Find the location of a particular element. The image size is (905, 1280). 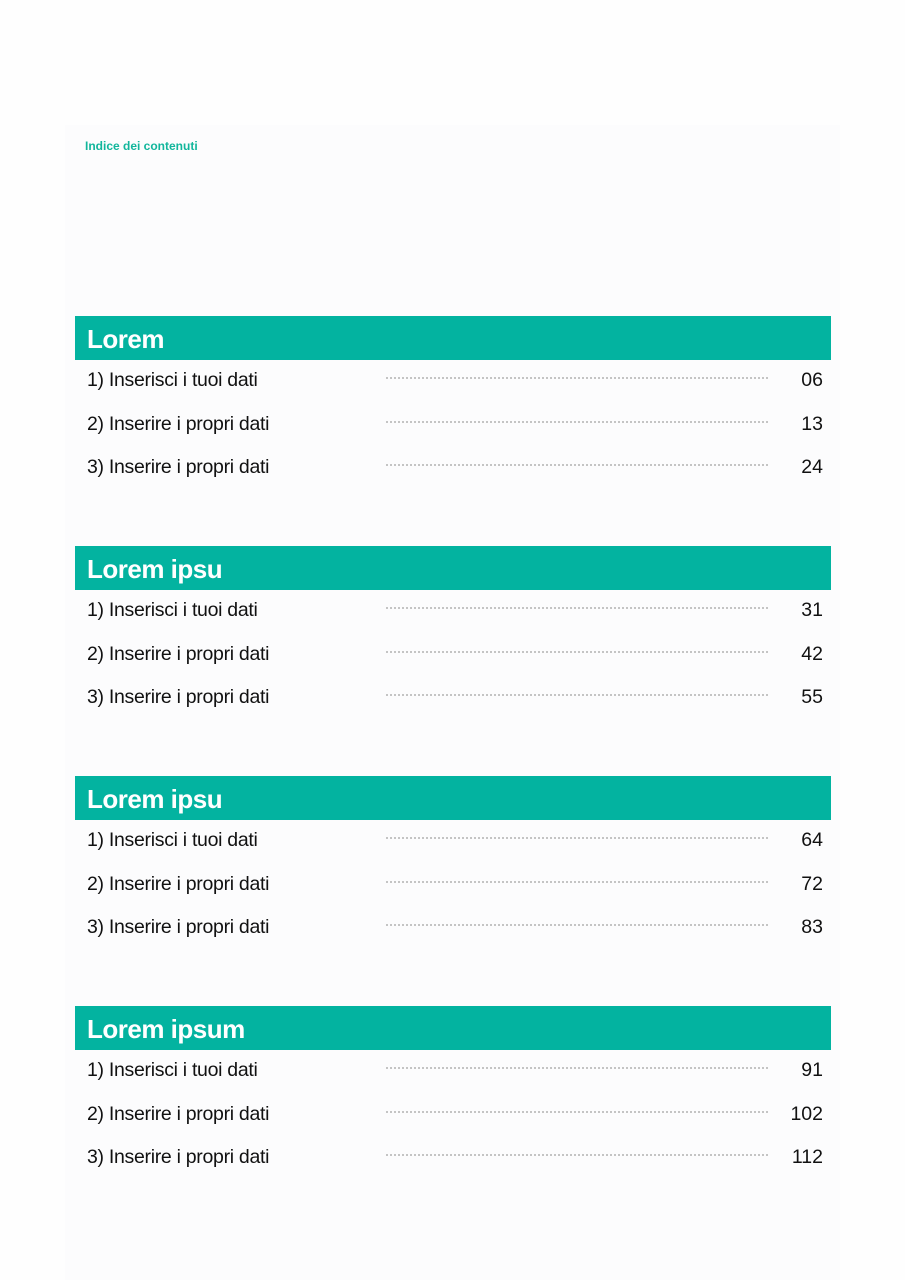

toc-entry: 1) Inserisci i tuoi dati 31 is located at coordinates (453, 612).